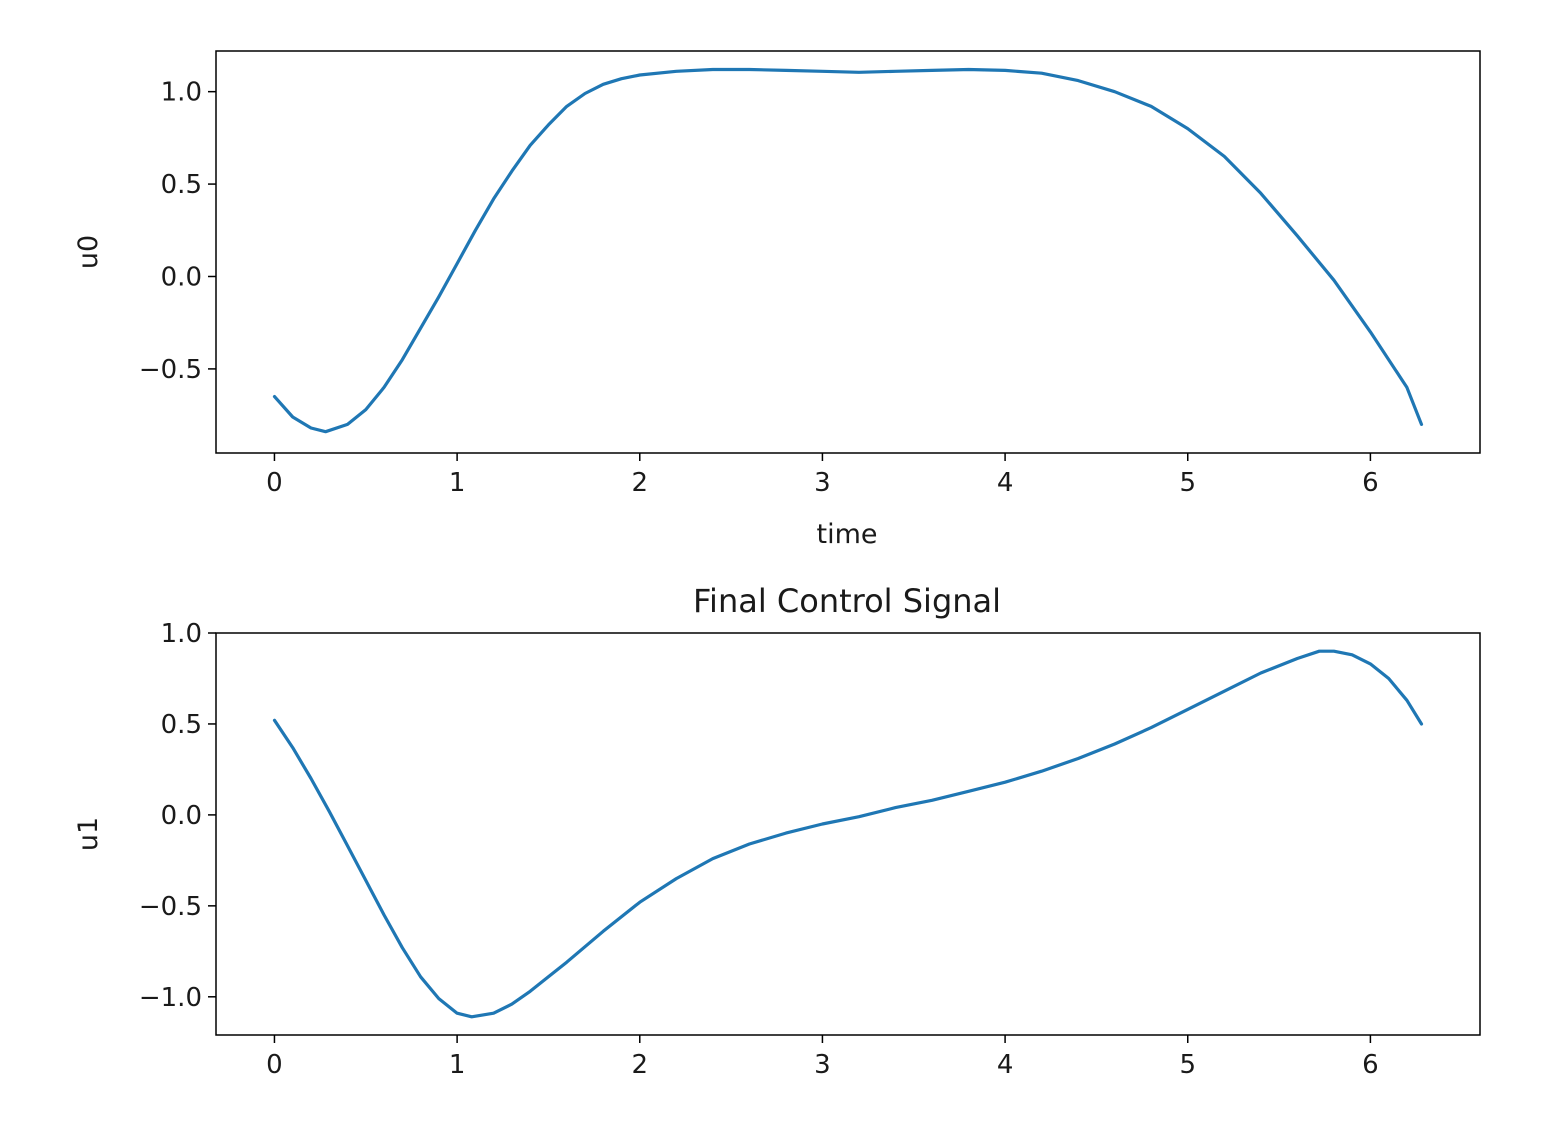 The height and width of the screenshot is (1136, 1547). What do you see at coordinates (177, 231) in the screenshot?
I see `u0-y-ticks: −0.5 0.0 0.5 1.0` at bounding box center [177, 231].